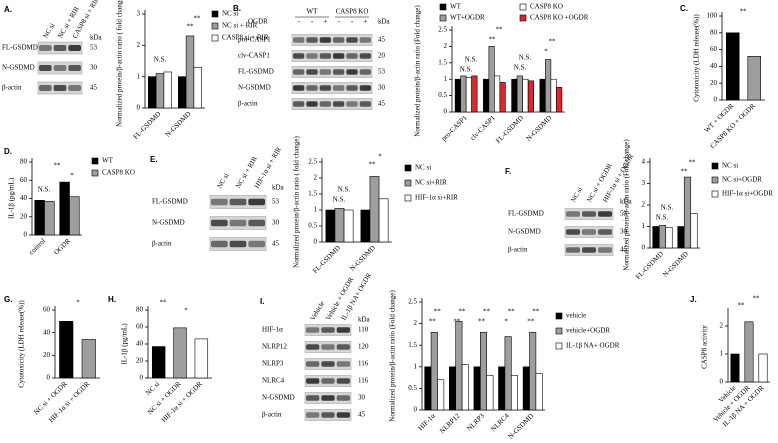 The image size is (778, 443). Describe the element at coordinates (697, 58) in the screenshot. I see `y-axis-label: Cytotoxicity (LDH release(%))` at that location.